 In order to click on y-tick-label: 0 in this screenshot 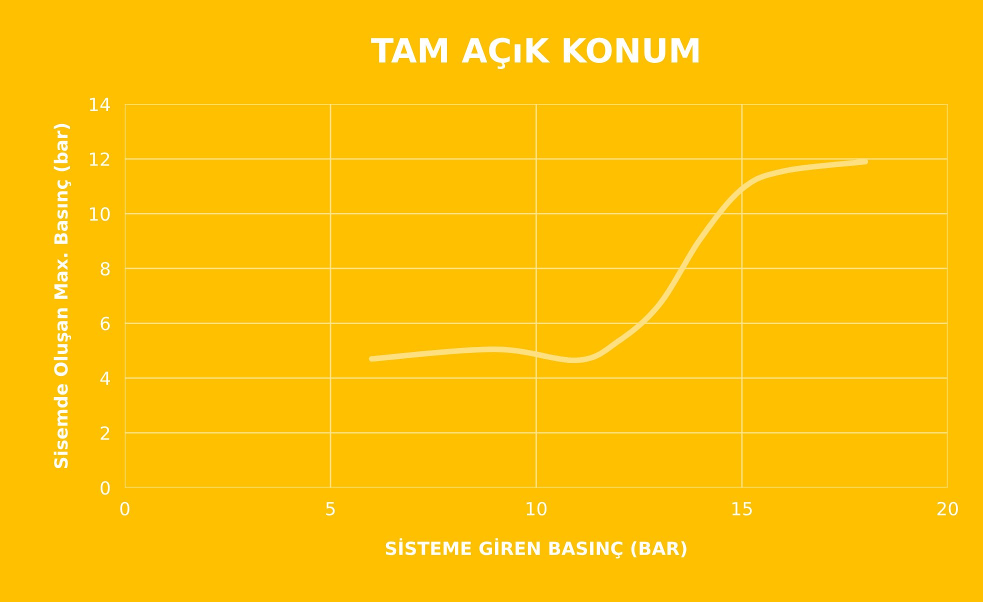, I will do `click(105, 488)`.